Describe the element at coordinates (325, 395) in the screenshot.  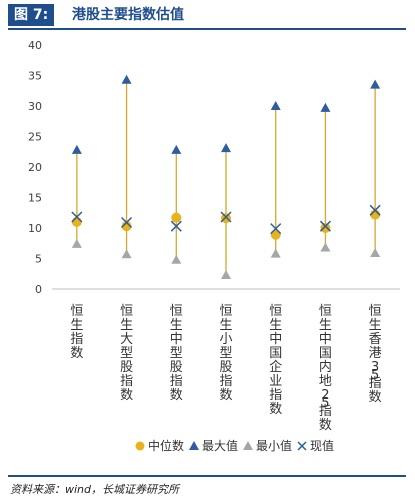
I see `x-category-label-char: 2` at that location.